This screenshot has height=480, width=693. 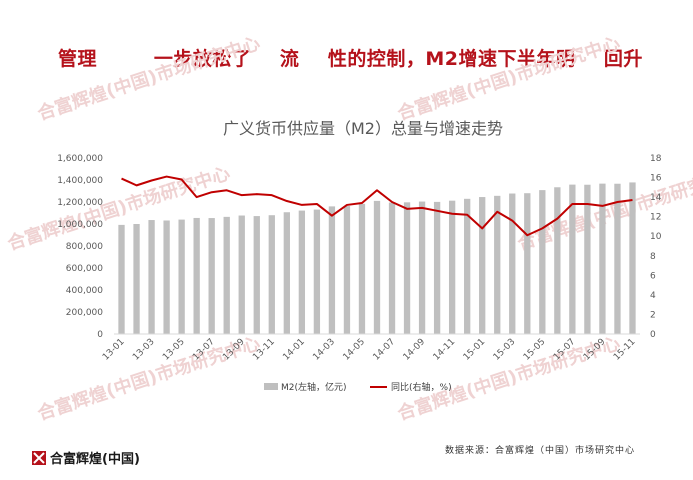 I want to click on left-axis-tick-label: 200,000, so click(x=84, y=313).